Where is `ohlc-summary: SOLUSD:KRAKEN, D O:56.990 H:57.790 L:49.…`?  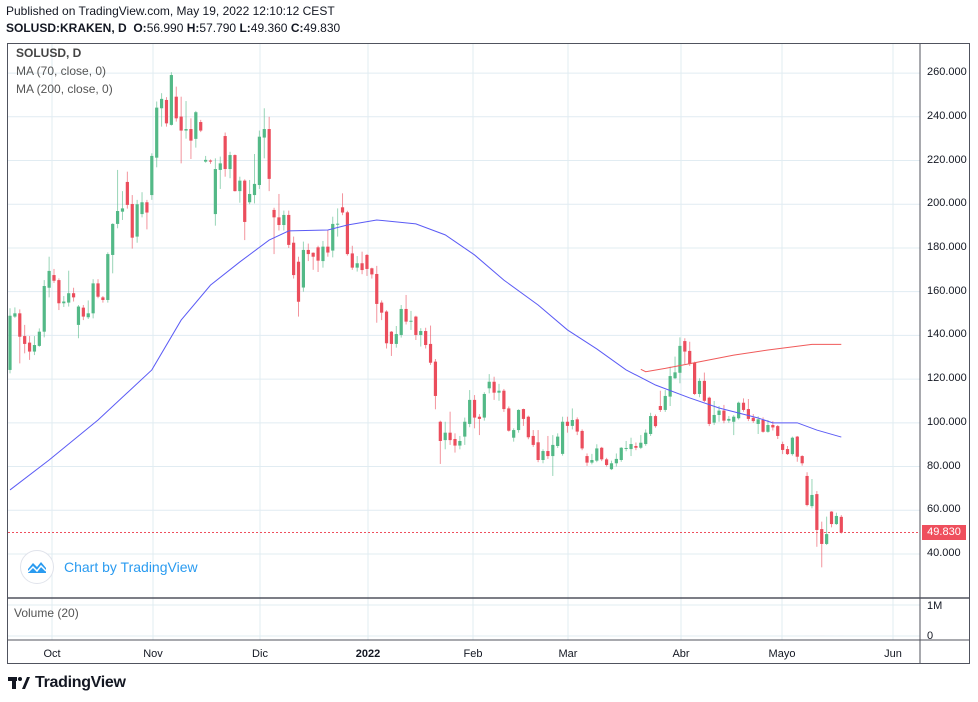 ohlc-summary: SOLUSD:KRAKEN, D O:56.990 H:57.790 L:49.… is located at coordinates (173, 28).